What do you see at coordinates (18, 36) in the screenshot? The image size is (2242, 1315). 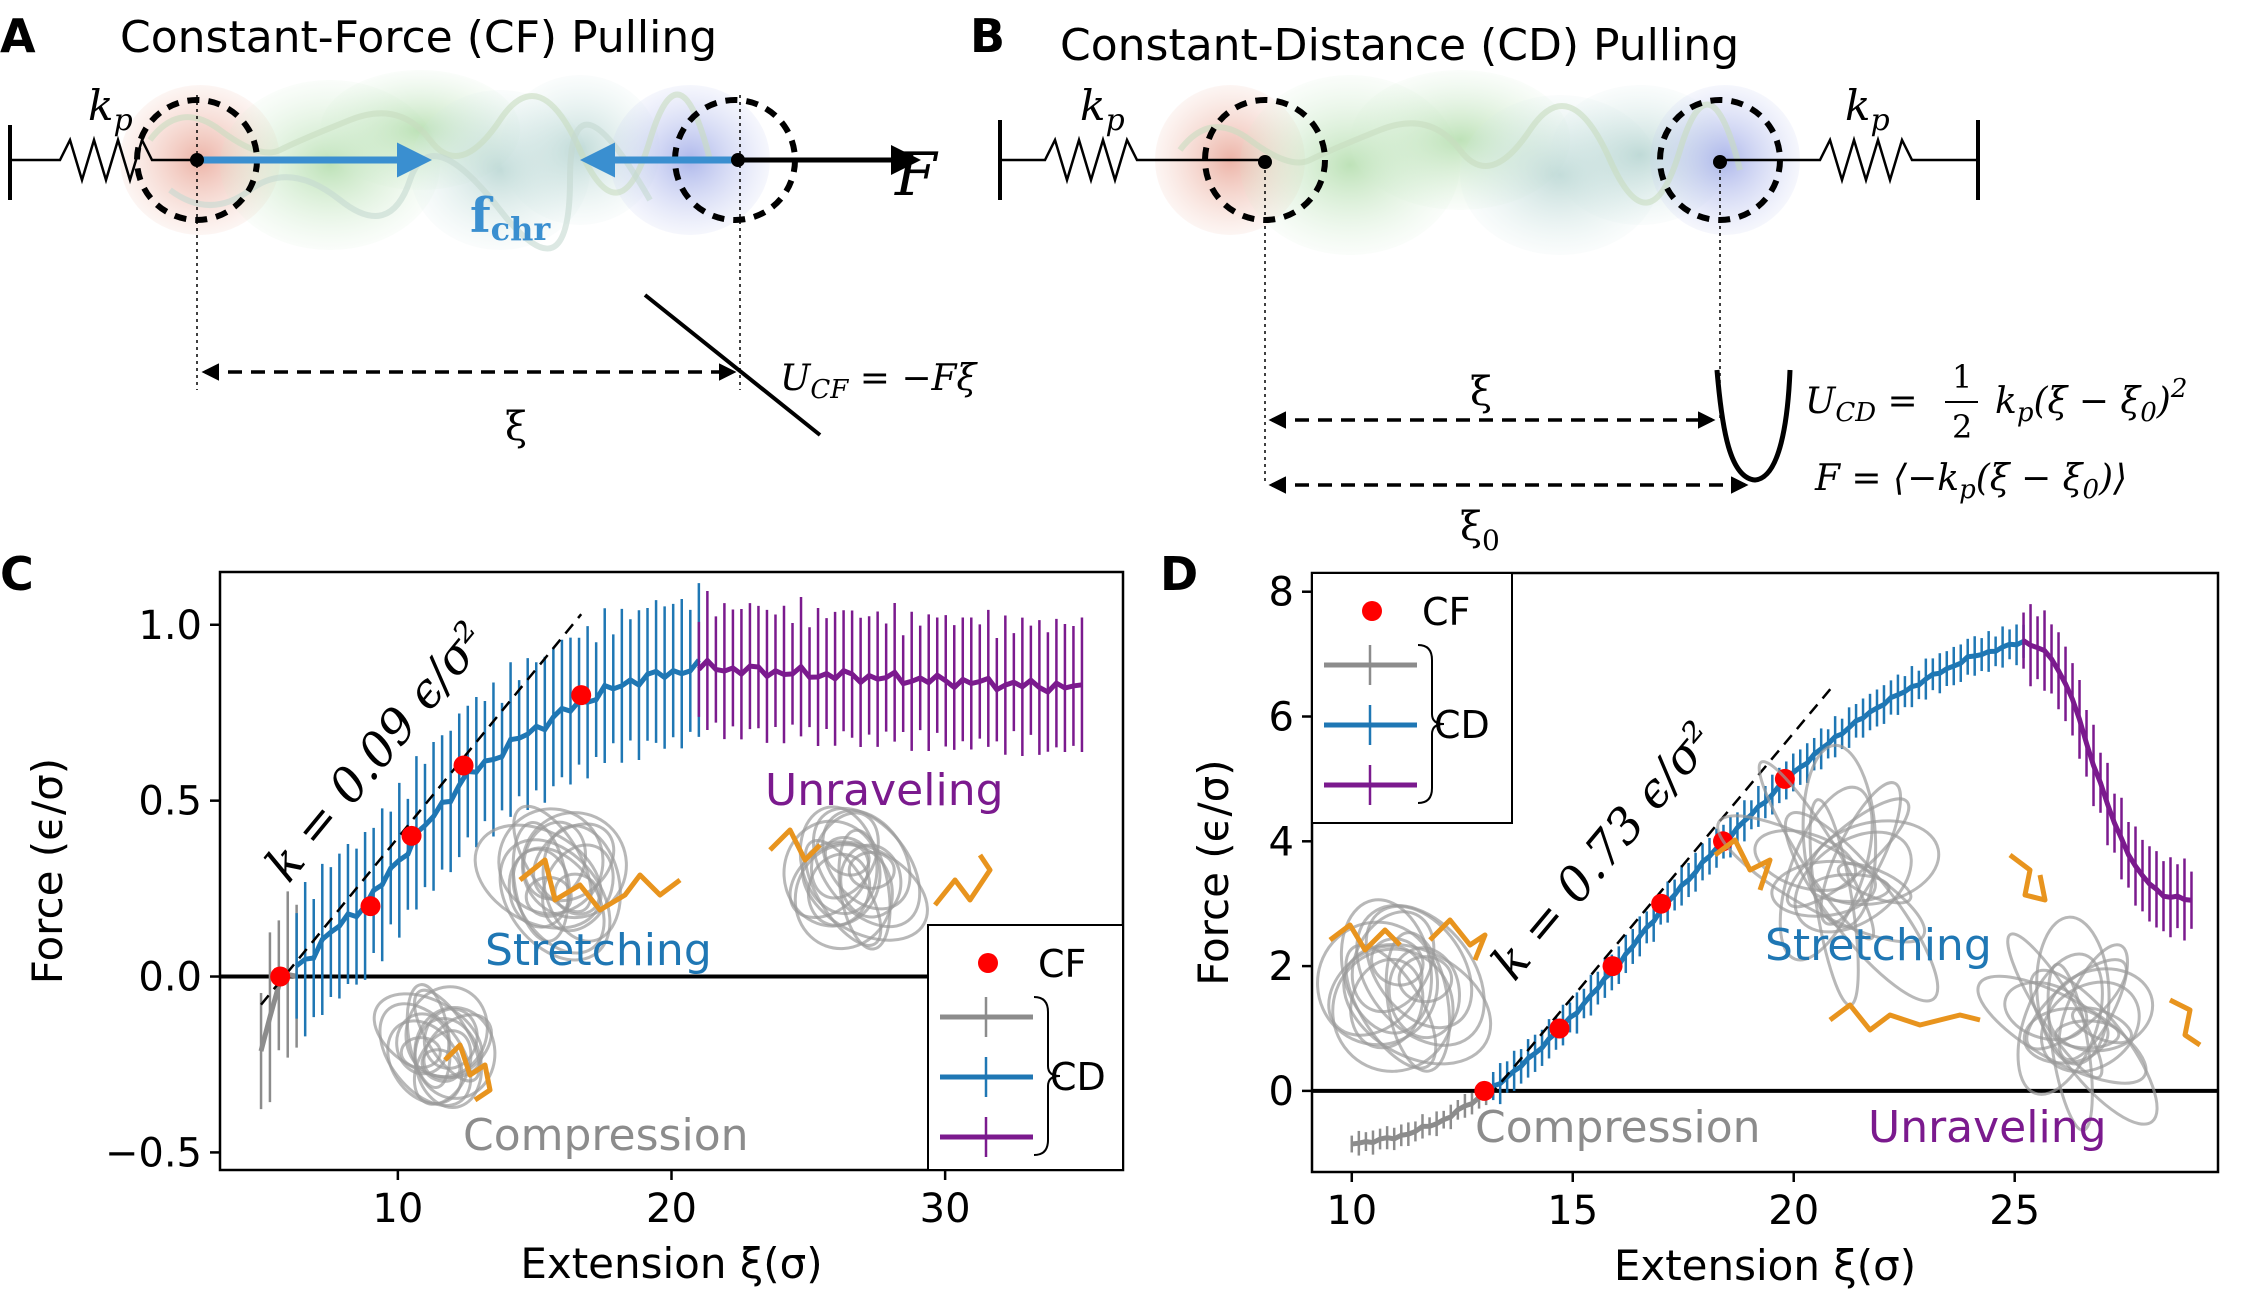 I see `panel-a-letter: A` at bounding box center [18, 36].